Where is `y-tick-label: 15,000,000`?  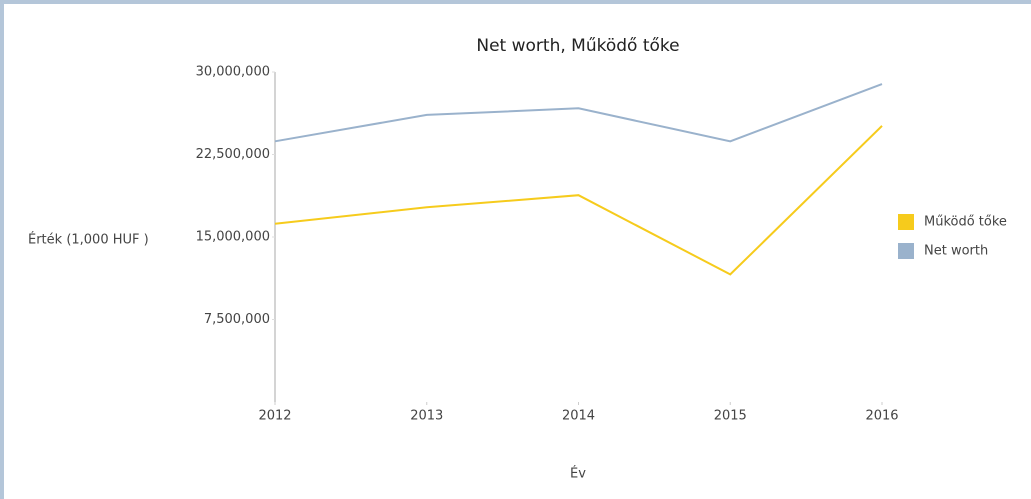
y-tick-label: 15,000,000 is located at coordinates (233, 237).